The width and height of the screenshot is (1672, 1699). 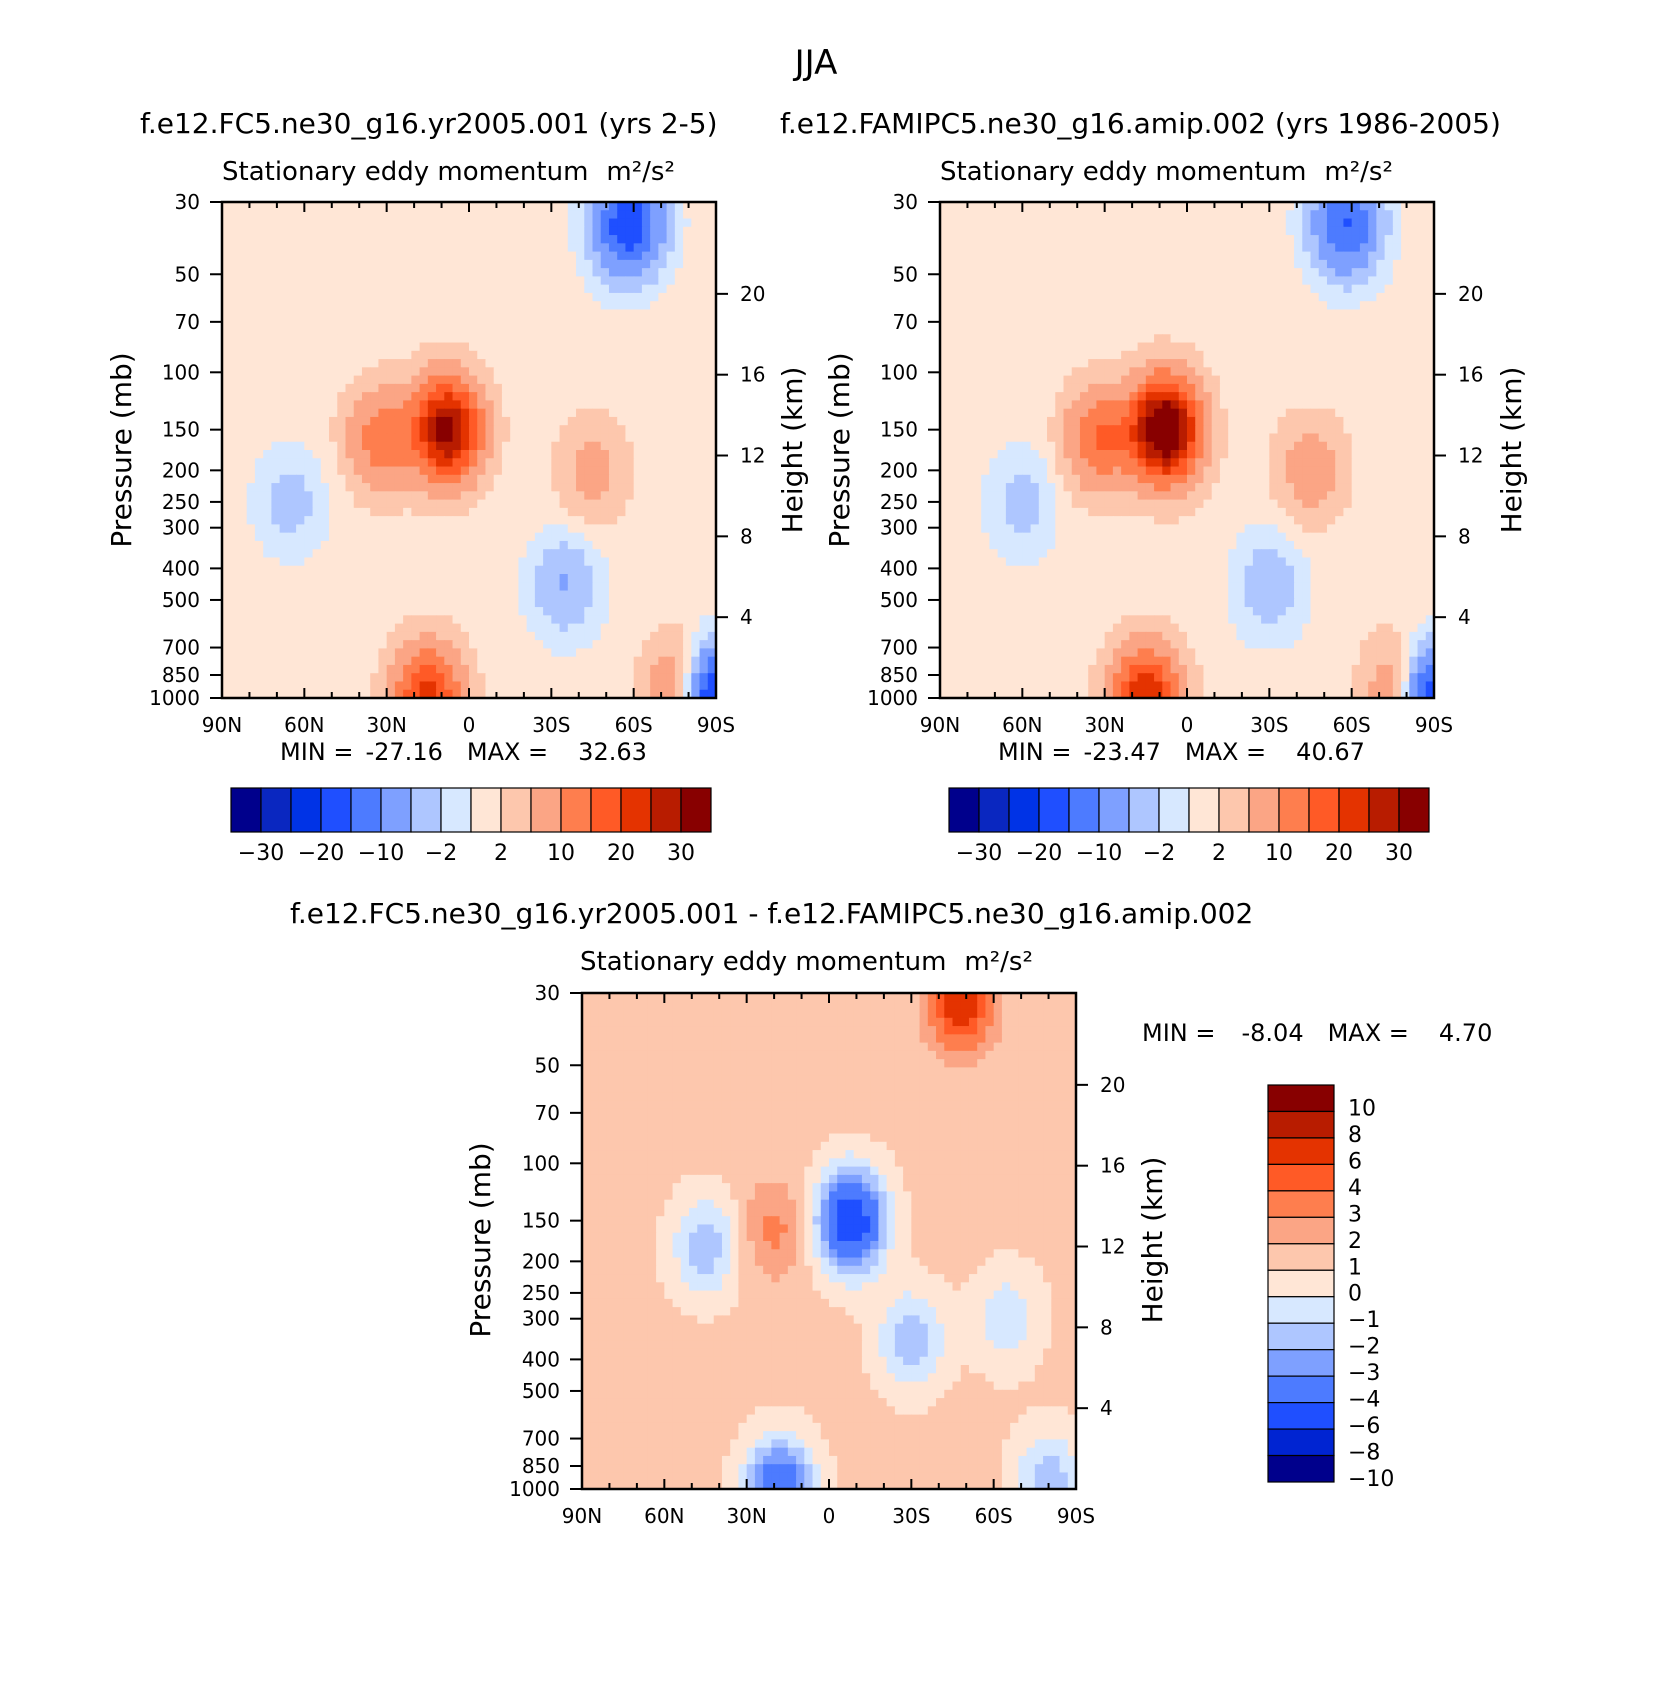 I want to click on y-tick-label: 300, so click(x=181, y=528).